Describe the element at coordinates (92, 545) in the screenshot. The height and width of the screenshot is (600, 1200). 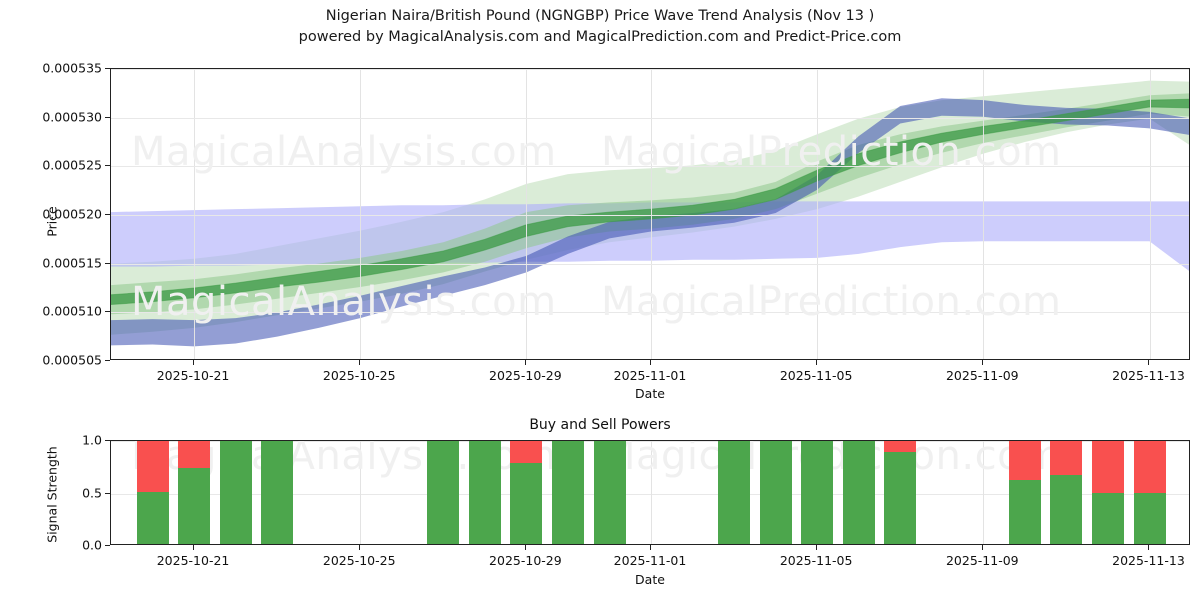
I see `buy-sell-y-tick-label: 0.0` at that location.